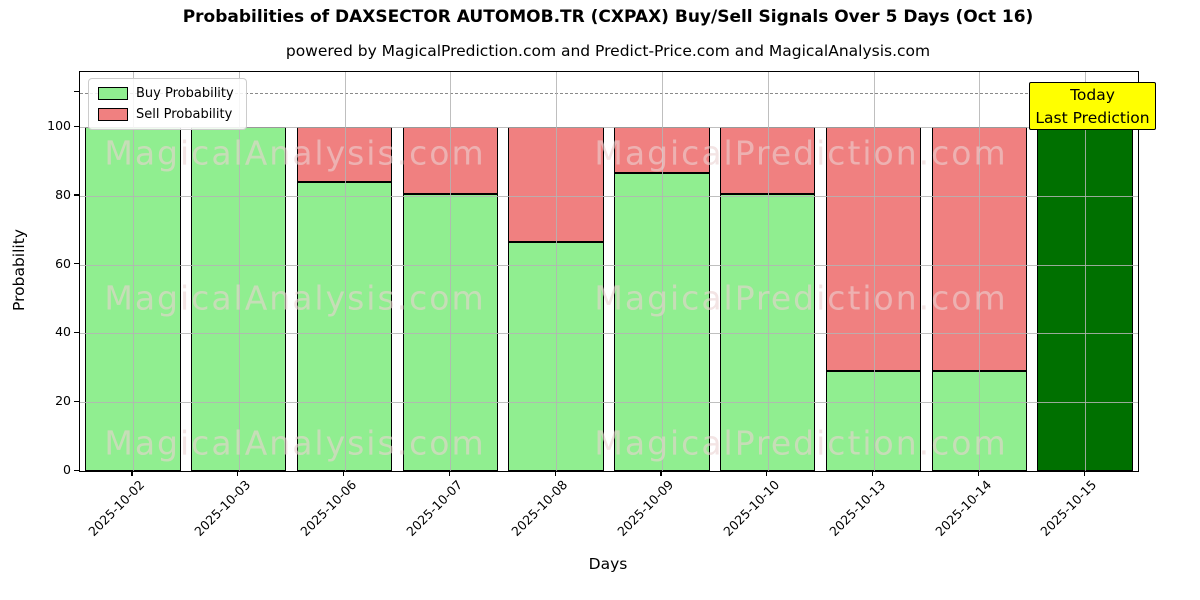  What do you see at coordinates (1092, 106) in the screenshot?
I see `today-annotation-box: Today Last Prediction` at bounding box center [1092, 106].